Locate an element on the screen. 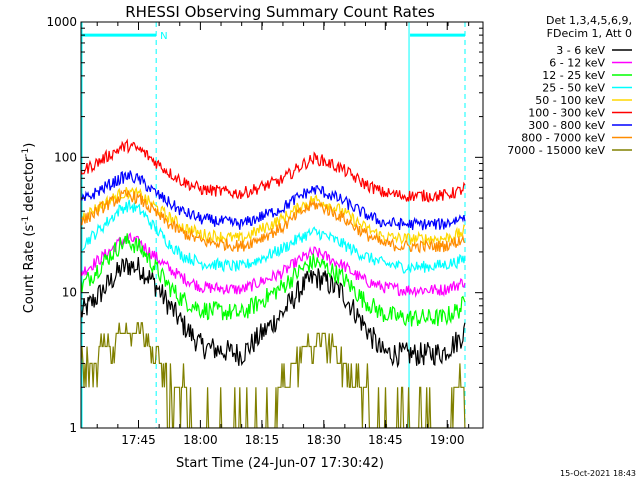  x-tick-label: 18:30 is located at coordinates (324, 440).